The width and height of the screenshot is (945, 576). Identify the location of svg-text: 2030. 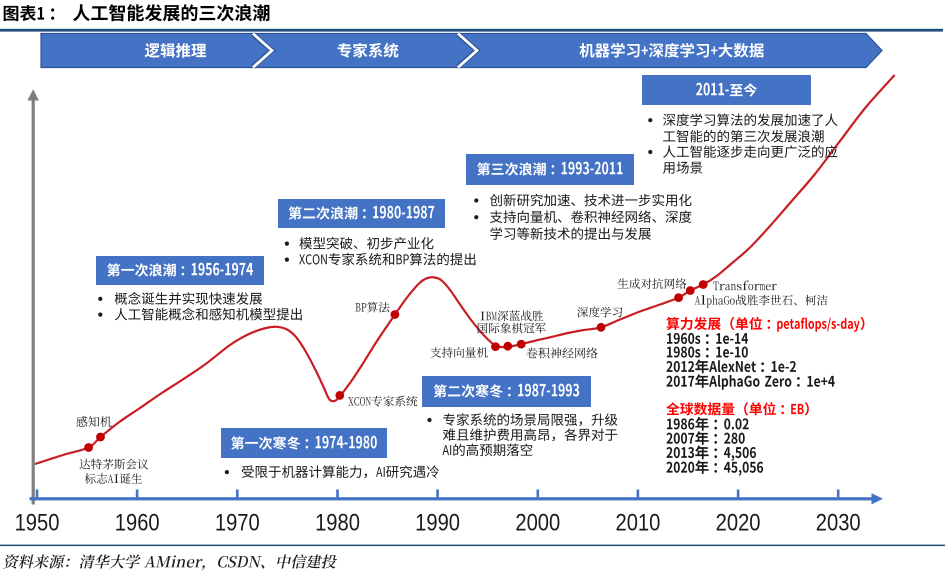
(838, 522).